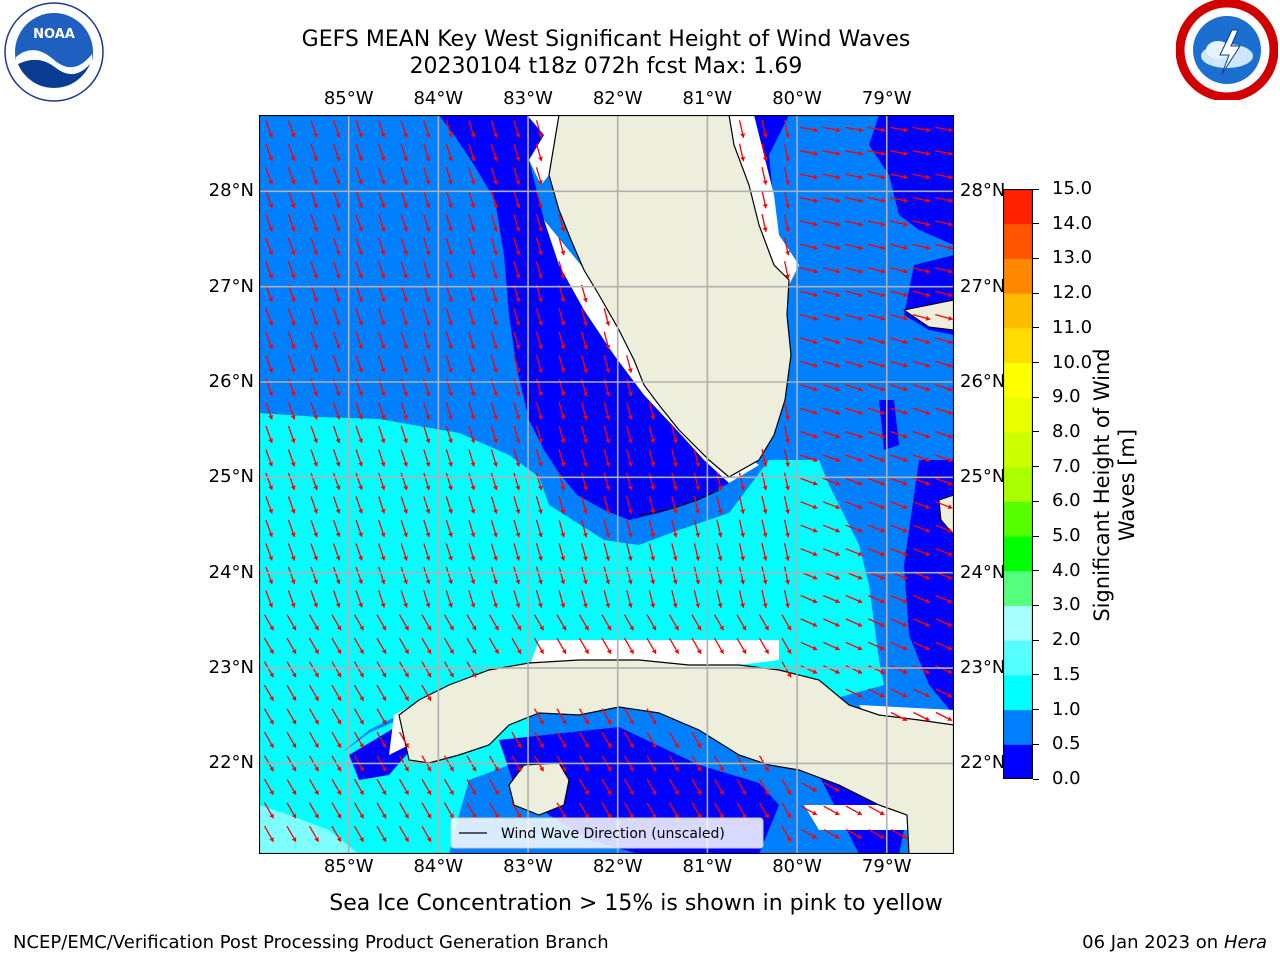  I want to click on colorbar-tick-label: 0.0, so click(1066, 778).